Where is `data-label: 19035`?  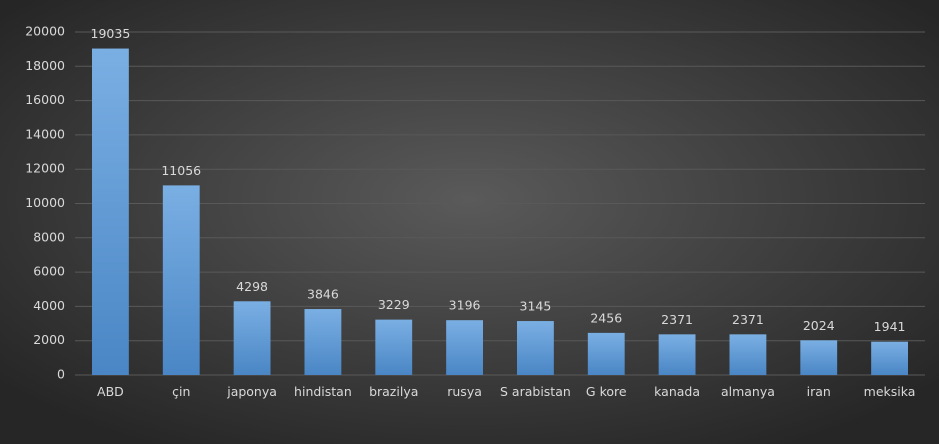 data-label: 19035 is located at coordinates (111, 33).